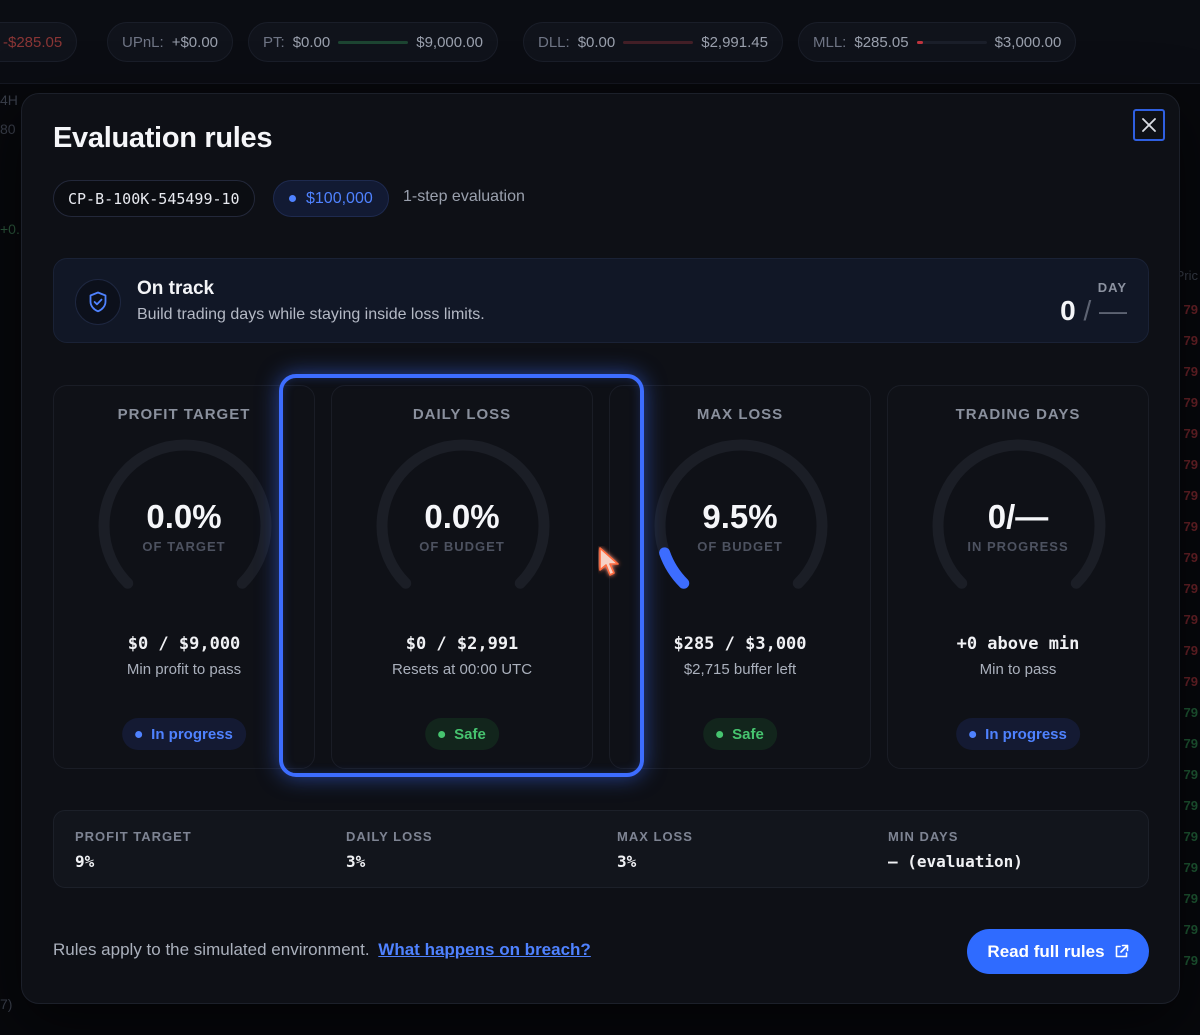  I want to click on card-note: Min profit to pass, so click(184, 669).